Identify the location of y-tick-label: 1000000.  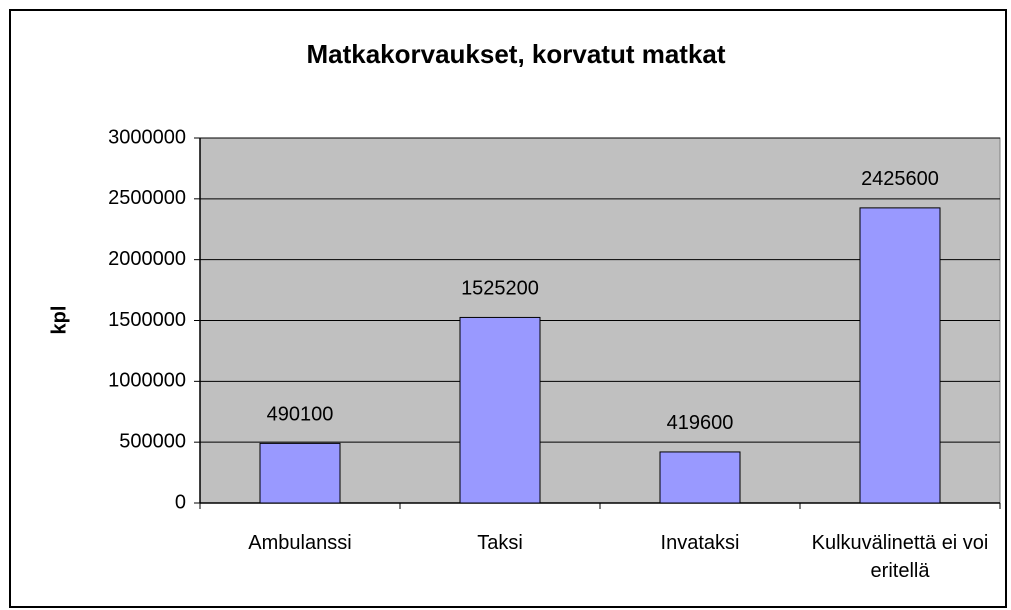
(147, 381).